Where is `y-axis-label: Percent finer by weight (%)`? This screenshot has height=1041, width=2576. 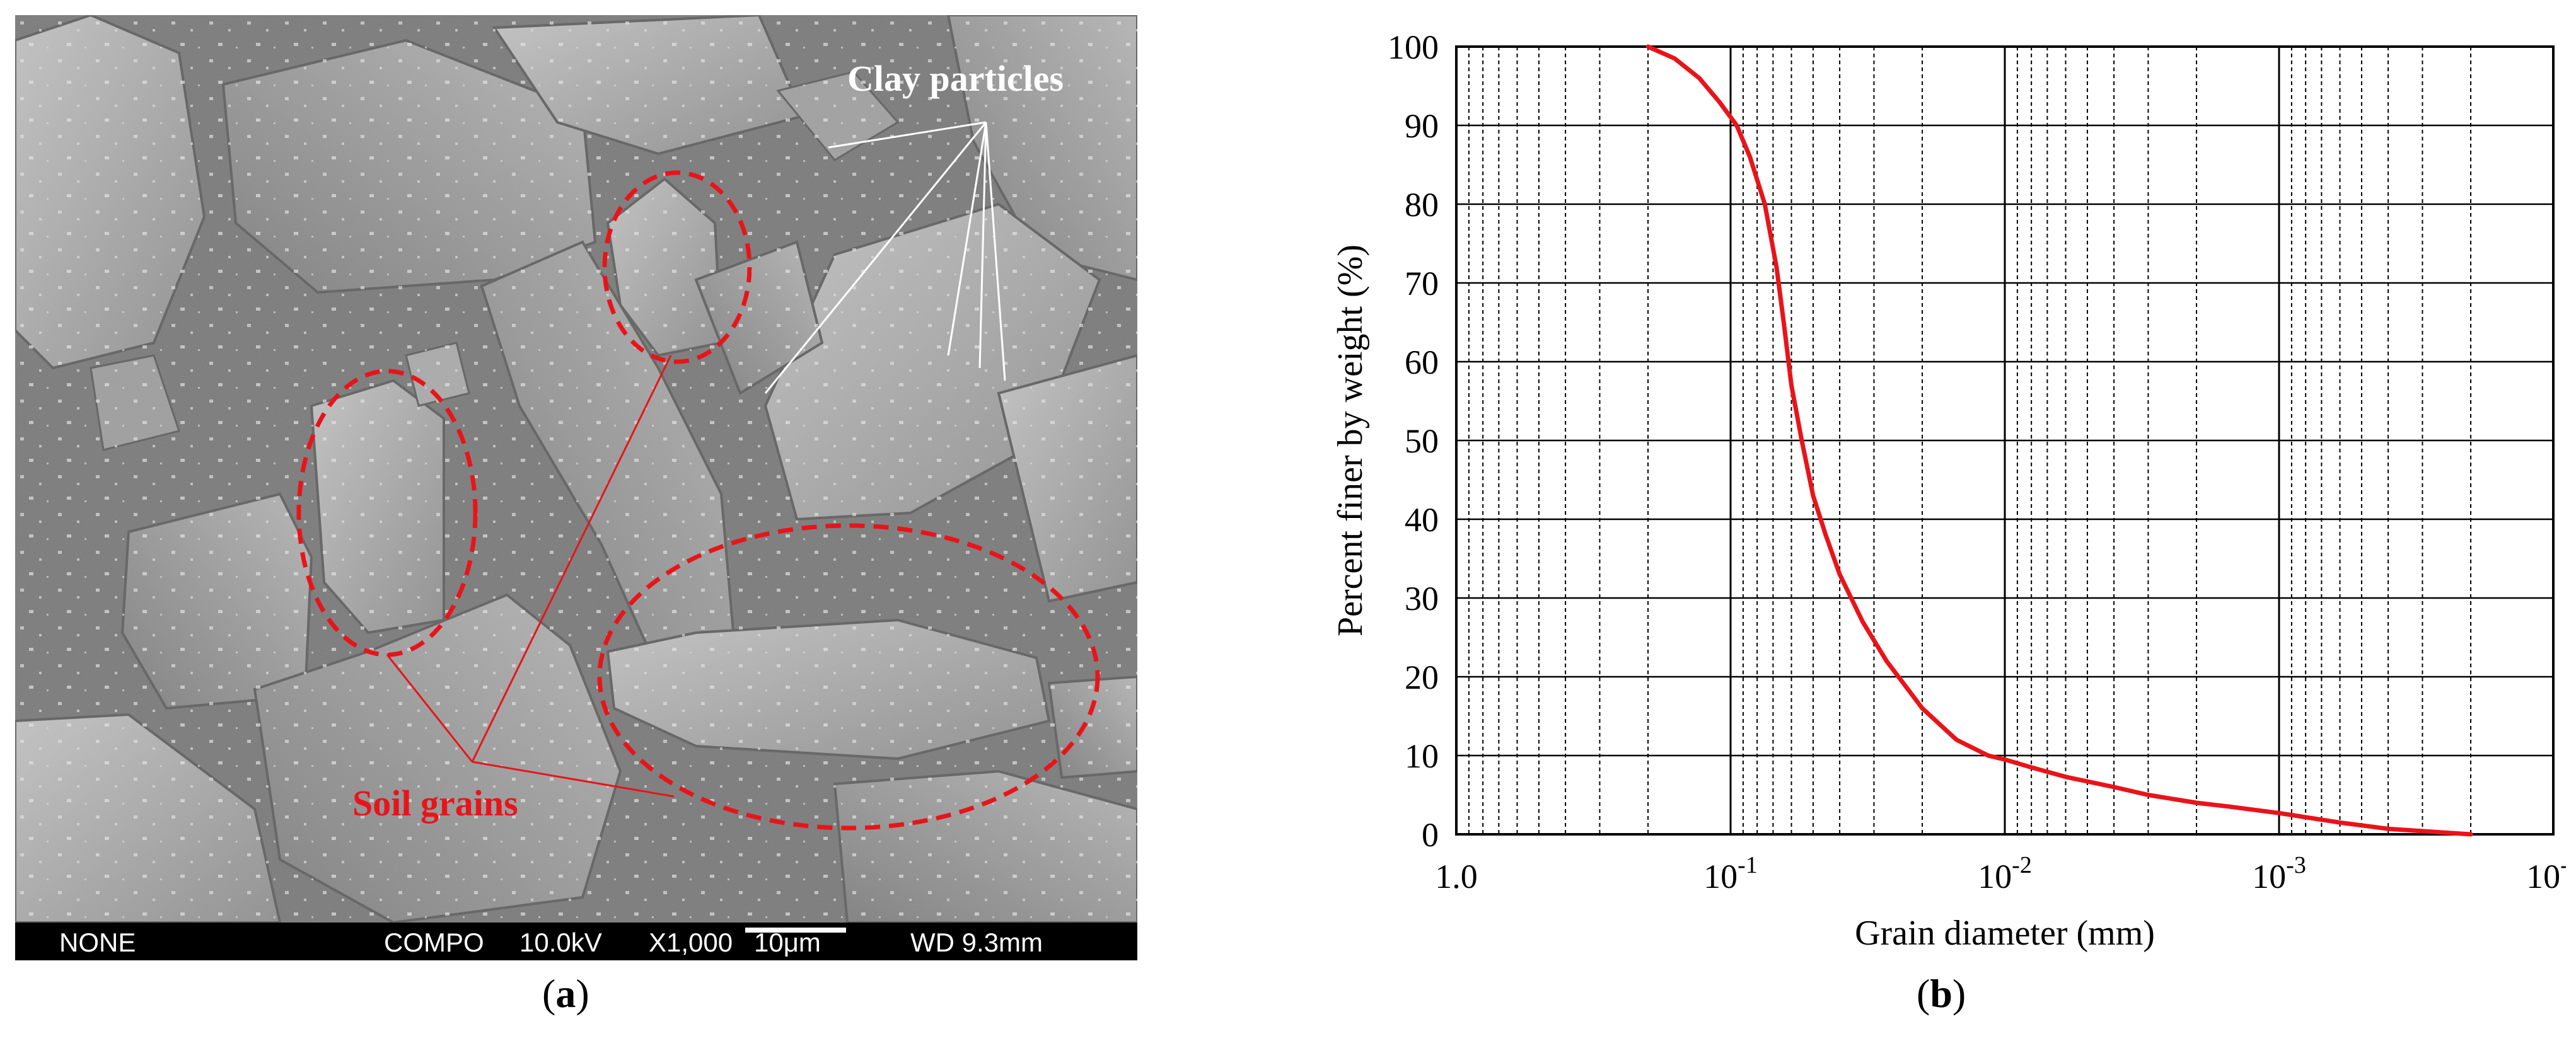 y-axis-label: Percent finer by weight (%) is located at coordinates (1351, 440).